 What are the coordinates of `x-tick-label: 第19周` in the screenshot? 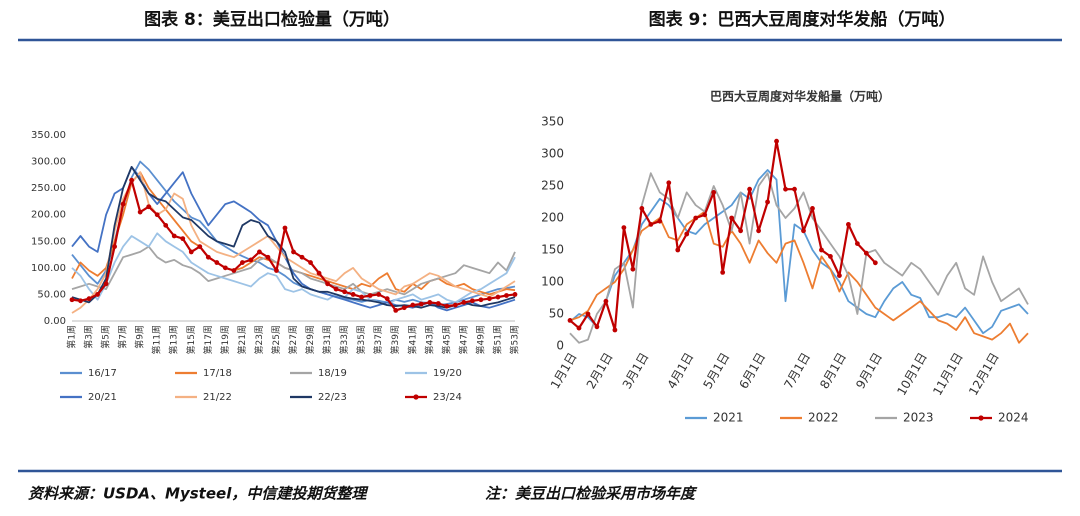 It's located at (225, 339).